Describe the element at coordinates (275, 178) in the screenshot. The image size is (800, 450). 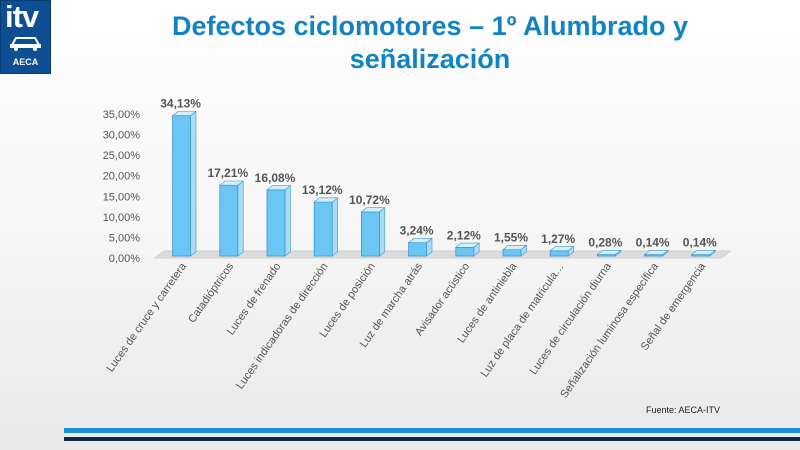
I see `data-label: 16,08%` at that location.